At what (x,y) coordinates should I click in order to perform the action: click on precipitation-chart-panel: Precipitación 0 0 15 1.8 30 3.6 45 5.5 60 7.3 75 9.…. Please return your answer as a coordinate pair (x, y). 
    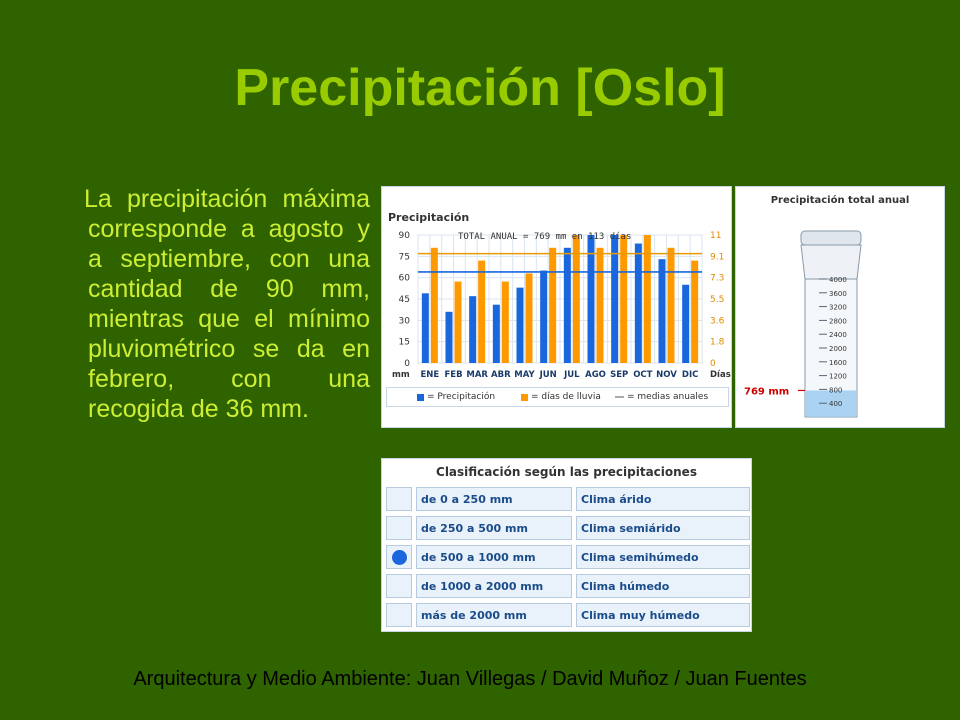
    Looking at the image, I should click on (556, 307).